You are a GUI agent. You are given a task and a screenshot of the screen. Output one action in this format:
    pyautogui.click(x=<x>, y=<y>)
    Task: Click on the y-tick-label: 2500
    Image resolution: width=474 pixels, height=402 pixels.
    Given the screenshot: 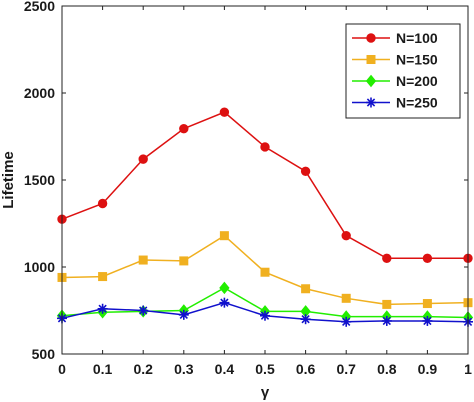 What is the action you would take?
    pyautogui.click(x=39, y=7)
    